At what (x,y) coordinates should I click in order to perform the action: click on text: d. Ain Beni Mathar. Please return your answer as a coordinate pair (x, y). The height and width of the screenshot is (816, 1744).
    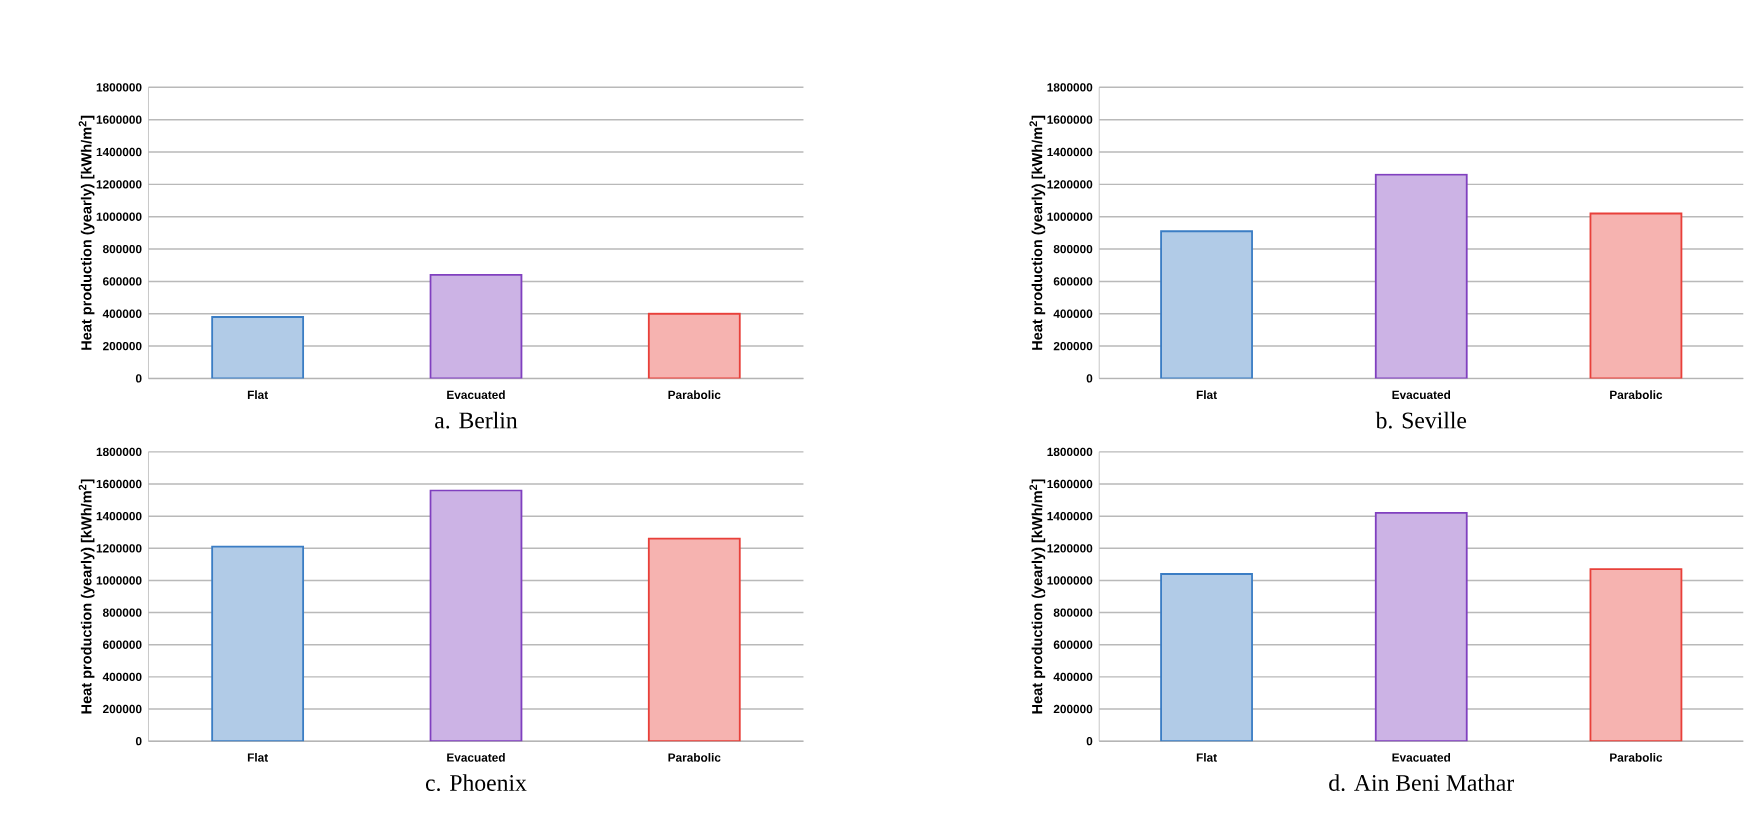
    Looking at the image, I should click on (1422, 783).